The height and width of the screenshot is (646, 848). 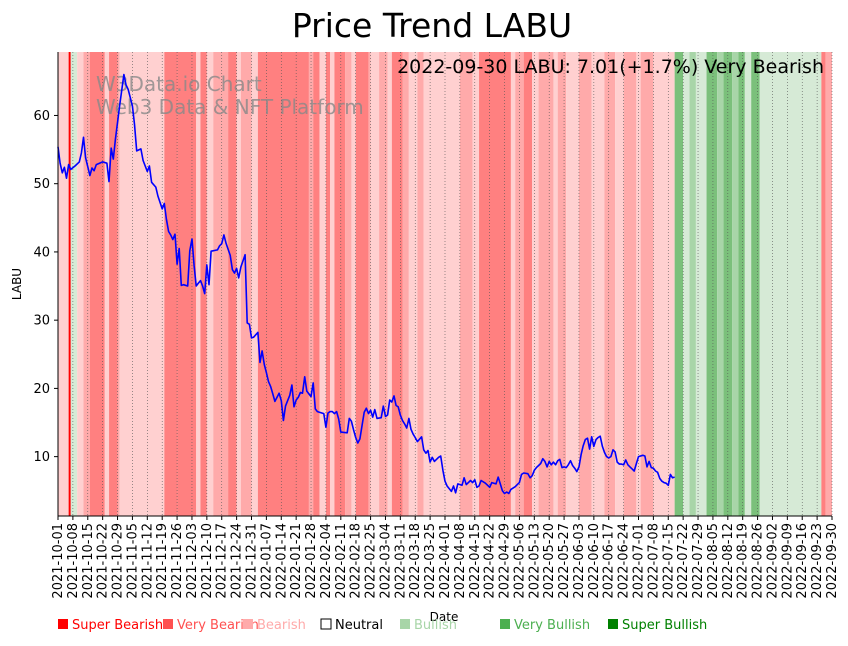 What do you see at coordinates (41, 116) in the screenshot?
I see `y-tick-label: 60` at bounding box center [41, 116].